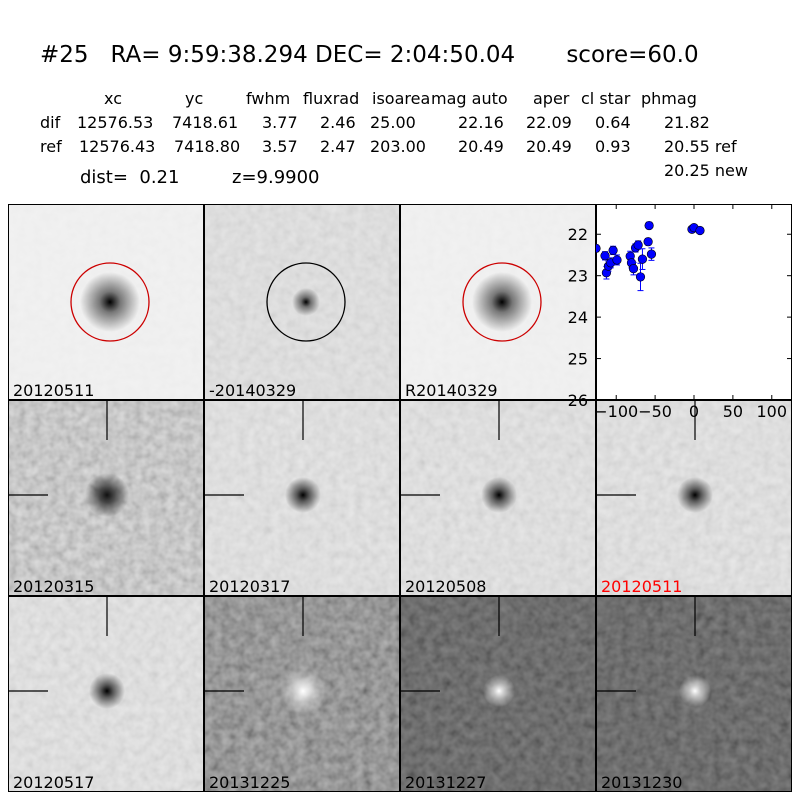  I want to click on table-cell: 20.55 ref, so click(700, 146).